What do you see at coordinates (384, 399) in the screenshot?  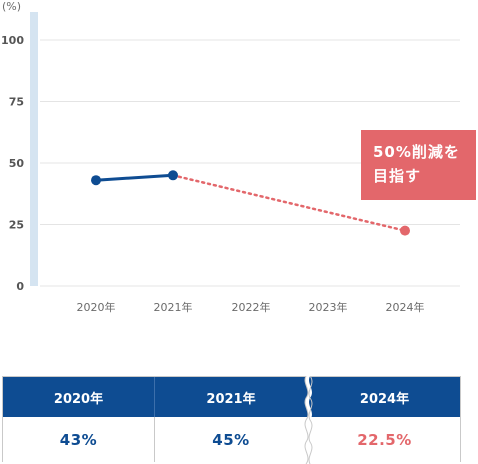 I see `header-cell: 2024年` at bounding box center [384, 399].